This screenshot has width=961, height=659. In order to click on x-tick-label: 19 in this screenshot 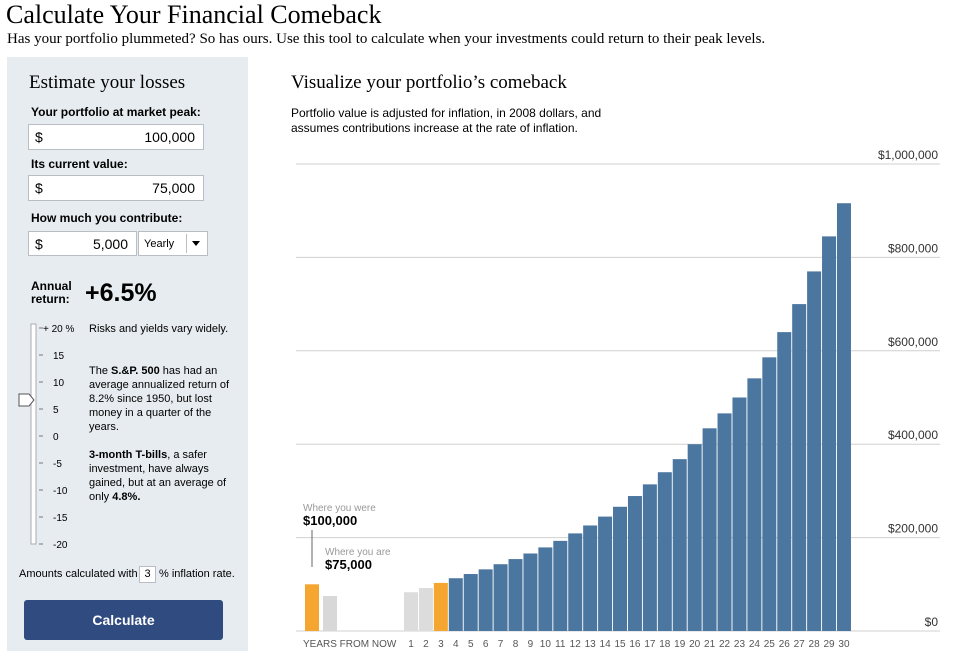, I will do `click(680, 644)`.